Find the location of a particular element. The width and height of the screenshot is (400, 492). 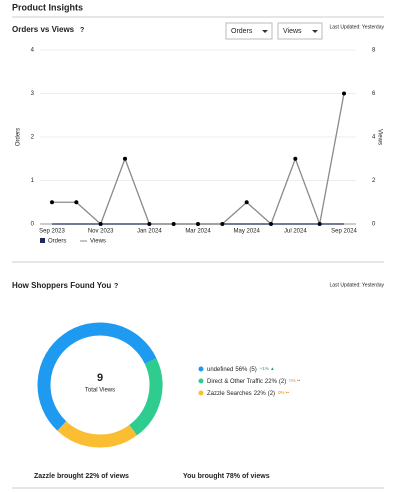

x-tick-label: Jul 2024 is located at coordinates (295, 232).